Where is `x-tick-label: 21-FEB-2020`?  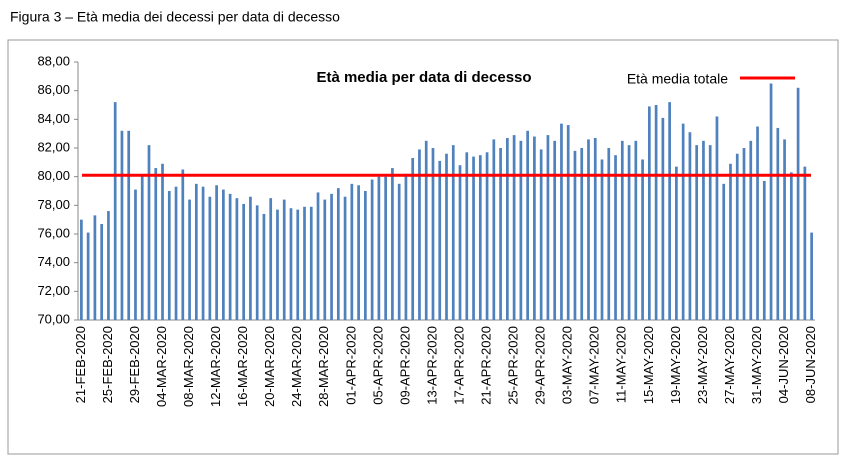 x-tick-label: 21-FEB-2020 is located at coordinates (80, 364).